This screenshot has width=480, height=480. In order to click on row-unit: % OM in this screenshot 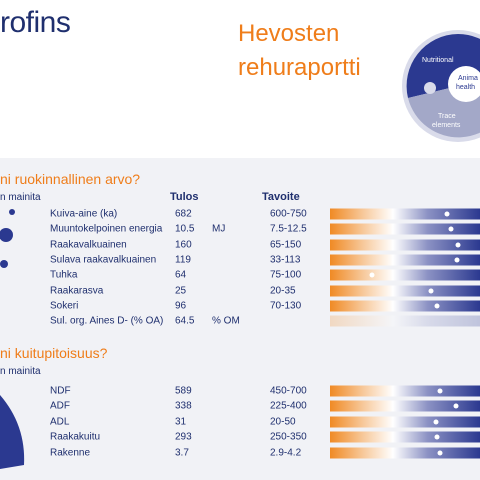, I will do `click(226, 321)`.